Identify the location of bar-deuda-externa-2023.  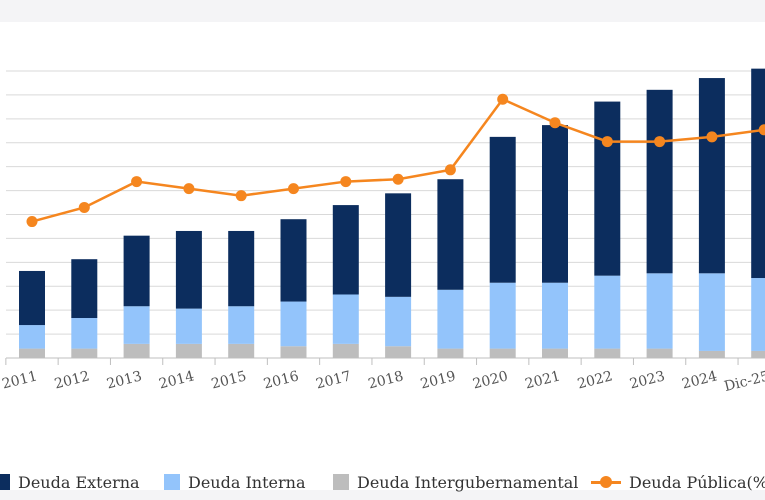
(659, 181).